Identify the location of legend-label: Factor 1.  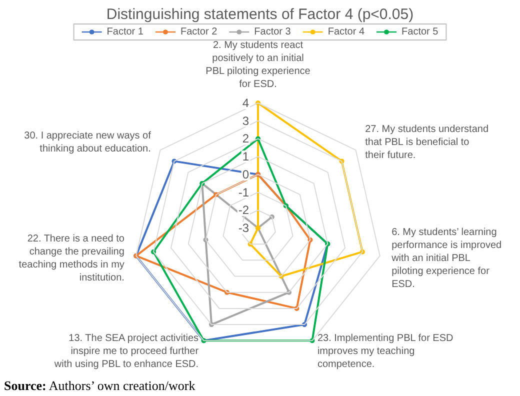
(125, 32).